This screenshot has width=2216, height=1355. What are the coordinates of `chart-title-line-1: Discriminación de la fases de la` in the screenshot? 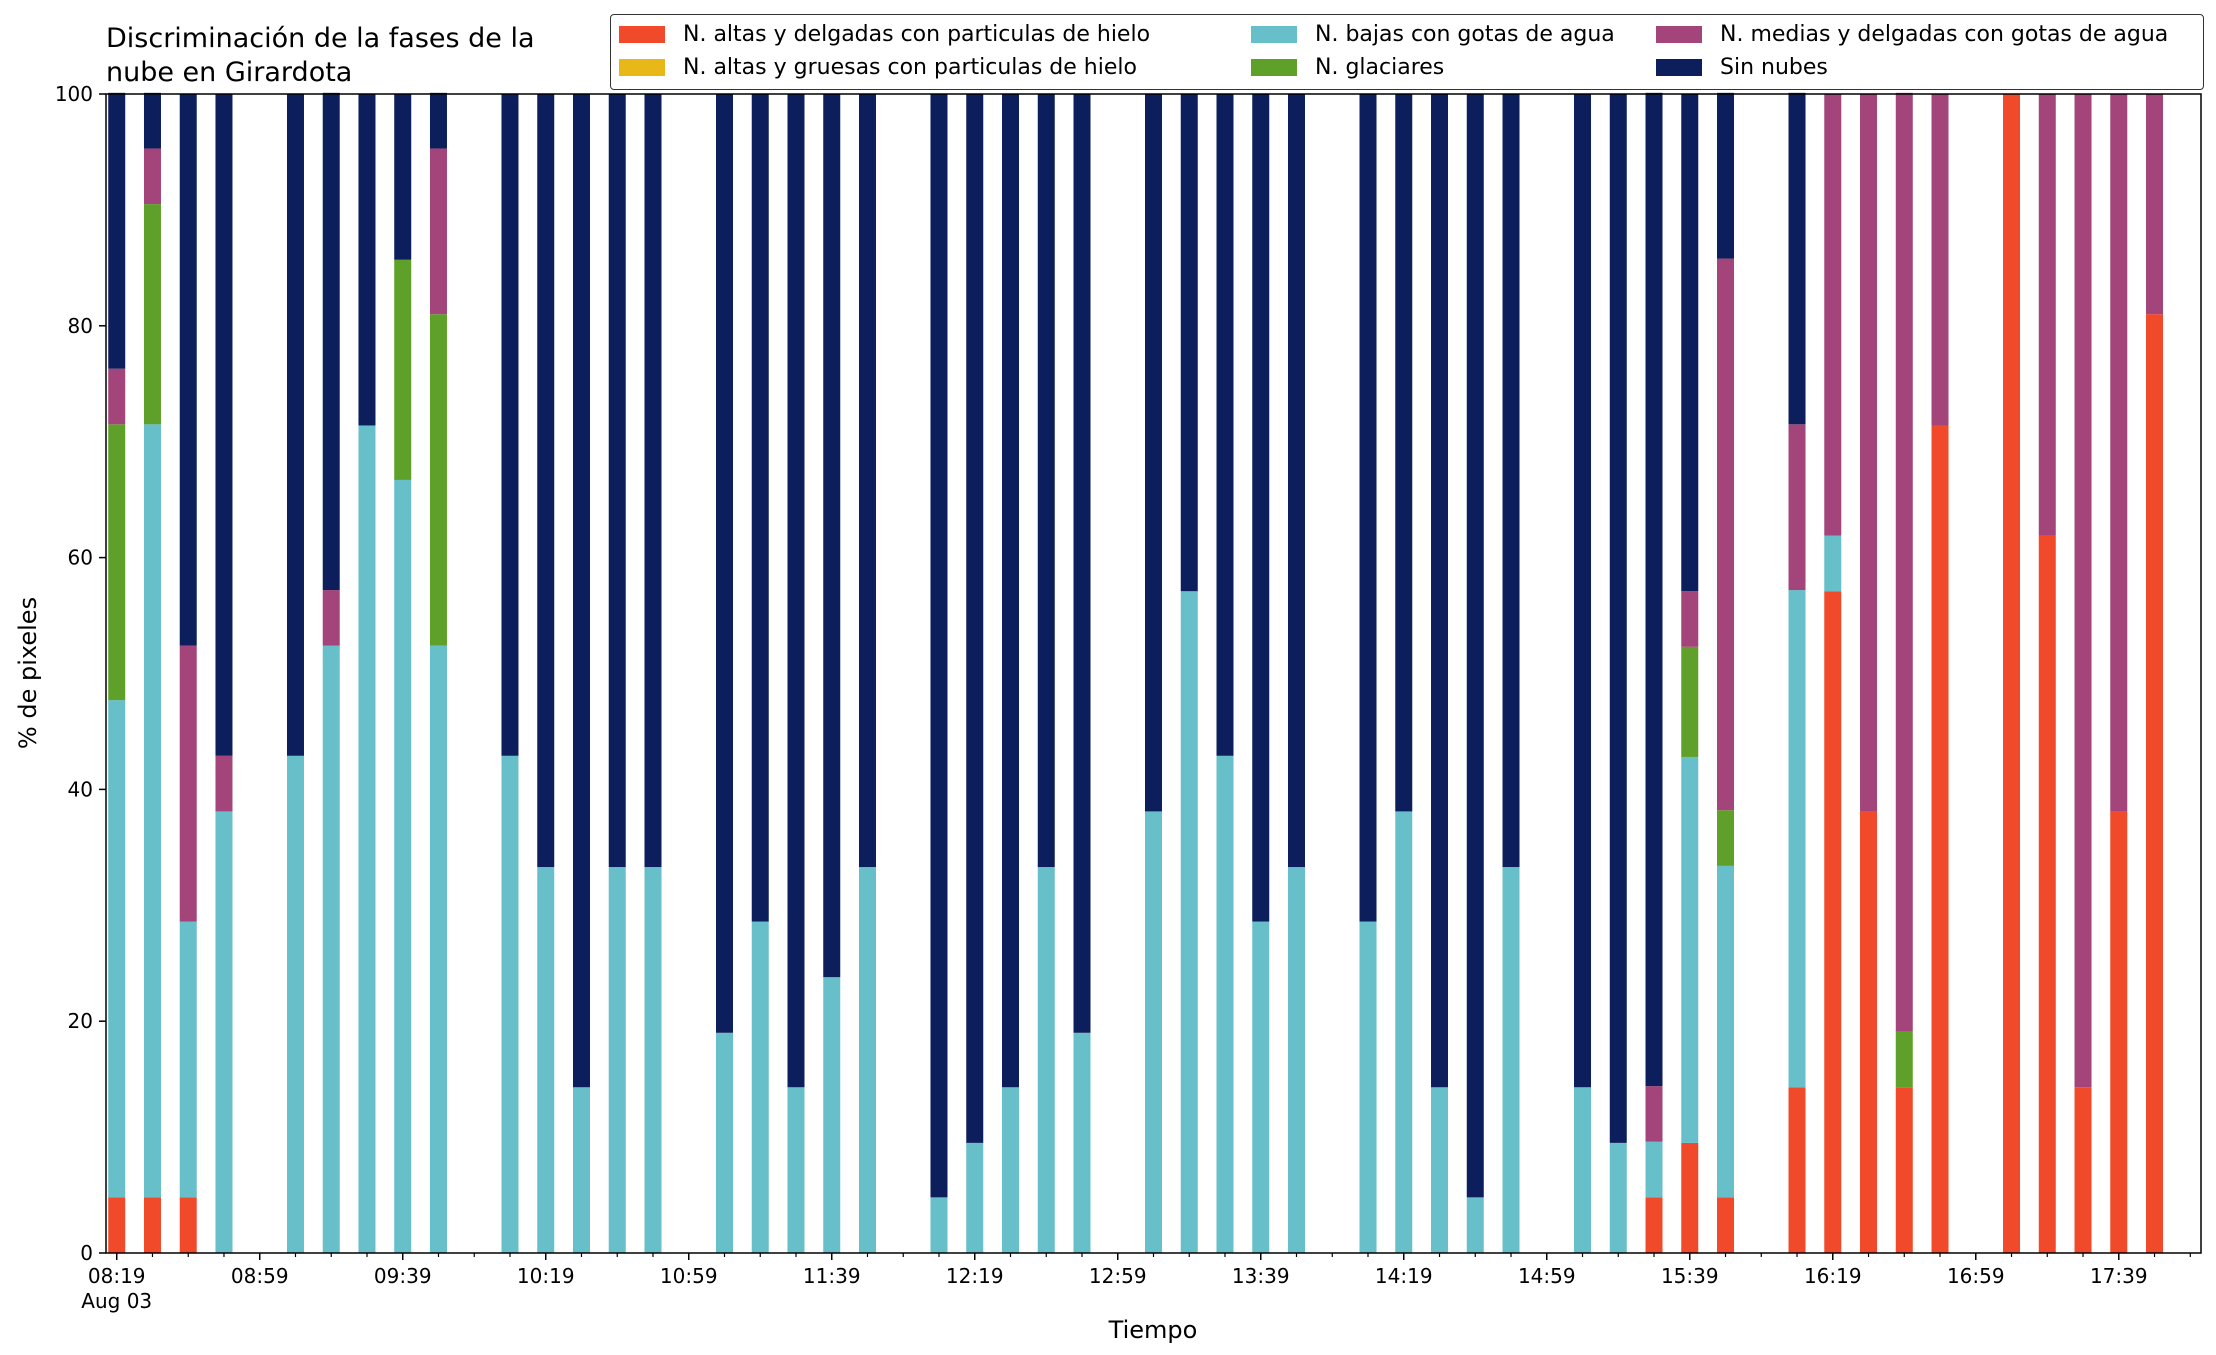 It's located at (320, 38).